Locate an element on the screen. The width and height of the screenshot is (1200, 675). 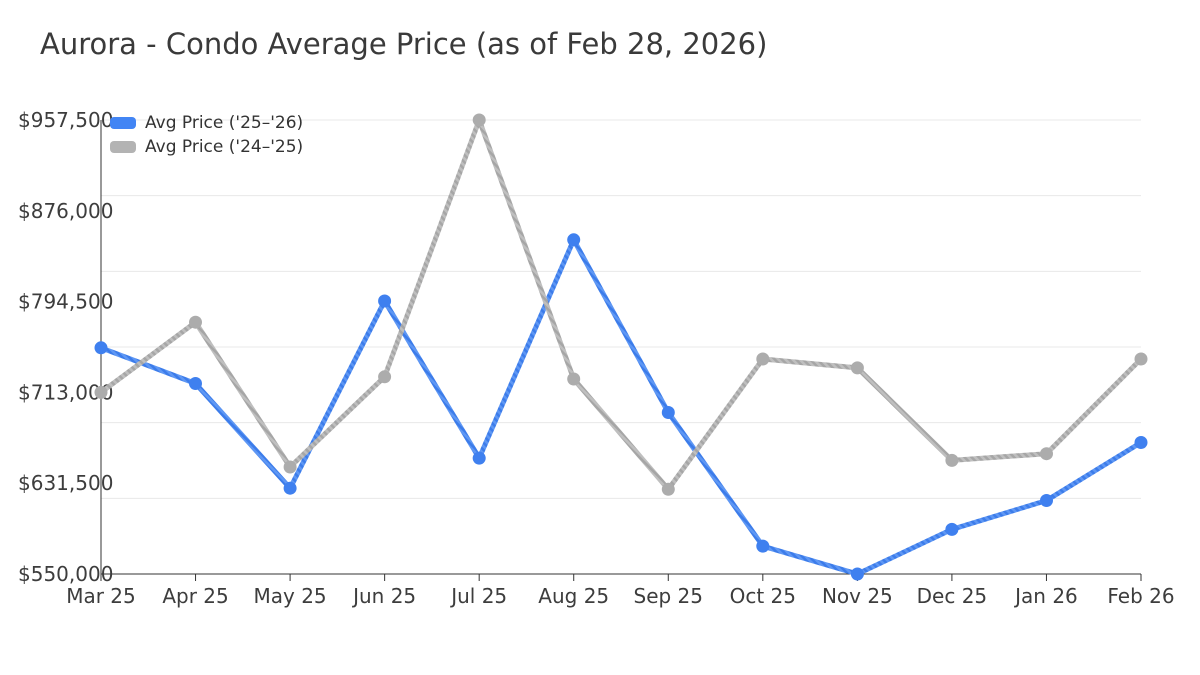
x-axis-tick-label: Dec 25 is located at coordinates (952, 596).